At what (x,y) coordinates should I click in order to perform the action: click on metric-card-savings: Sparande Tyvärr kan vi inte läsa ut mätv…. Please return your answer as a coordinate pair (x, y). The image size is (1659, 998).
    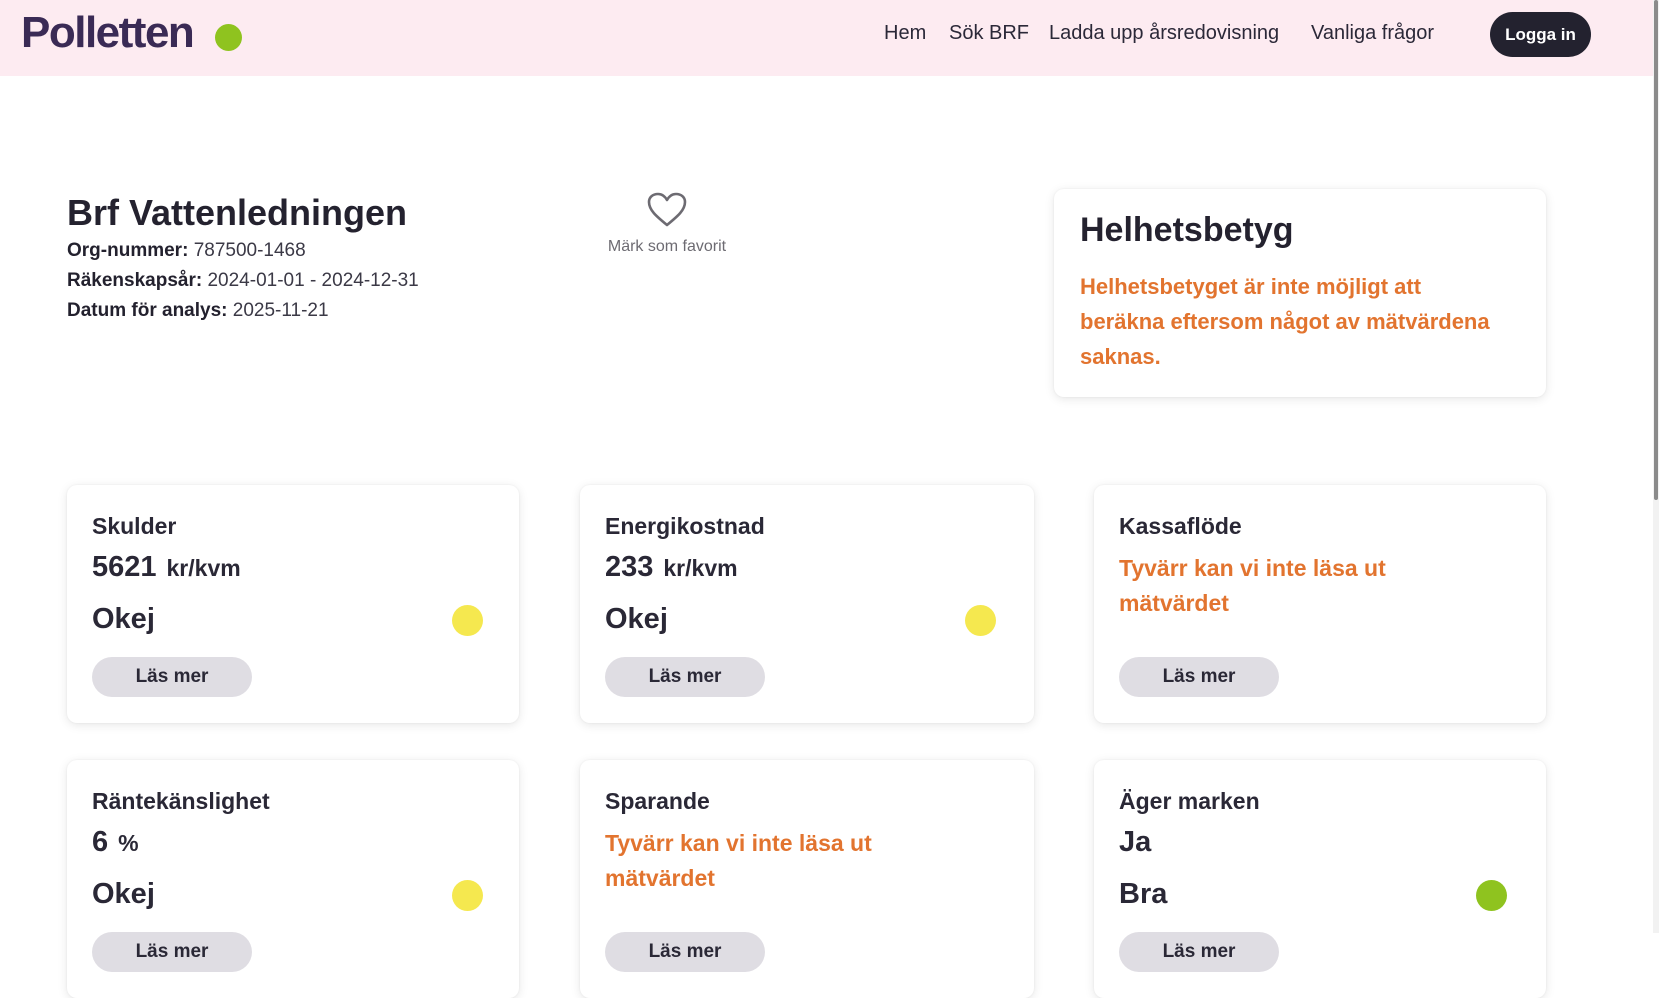
    Looking at the image, I should click on (807, 879).